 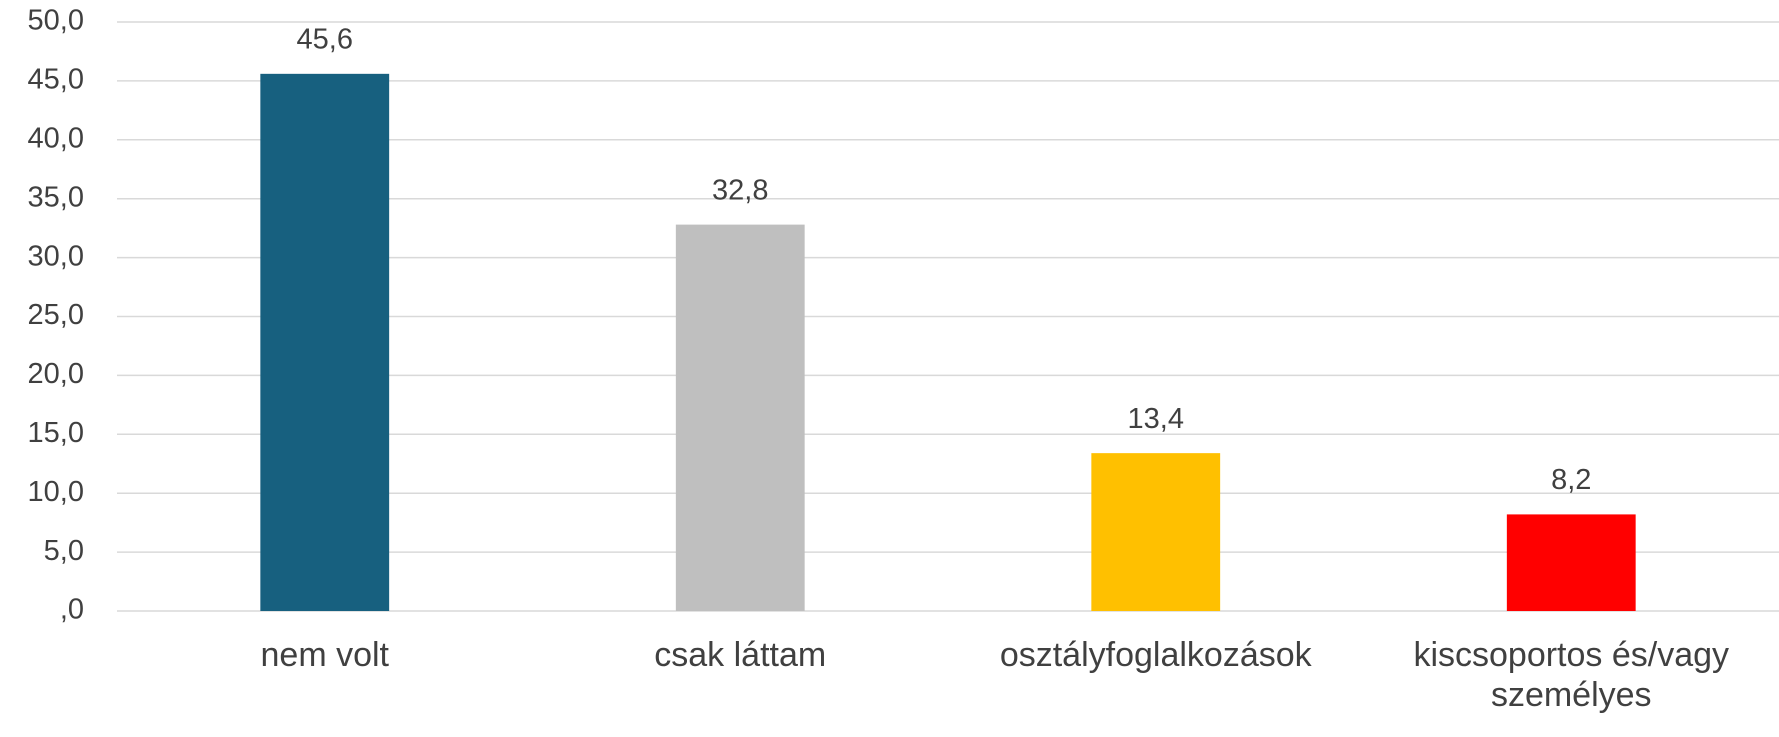 What do you see at coordinates (325, 39) in the screenshot?
I see `data-label: 45,6` at bounding box center [325, 39].